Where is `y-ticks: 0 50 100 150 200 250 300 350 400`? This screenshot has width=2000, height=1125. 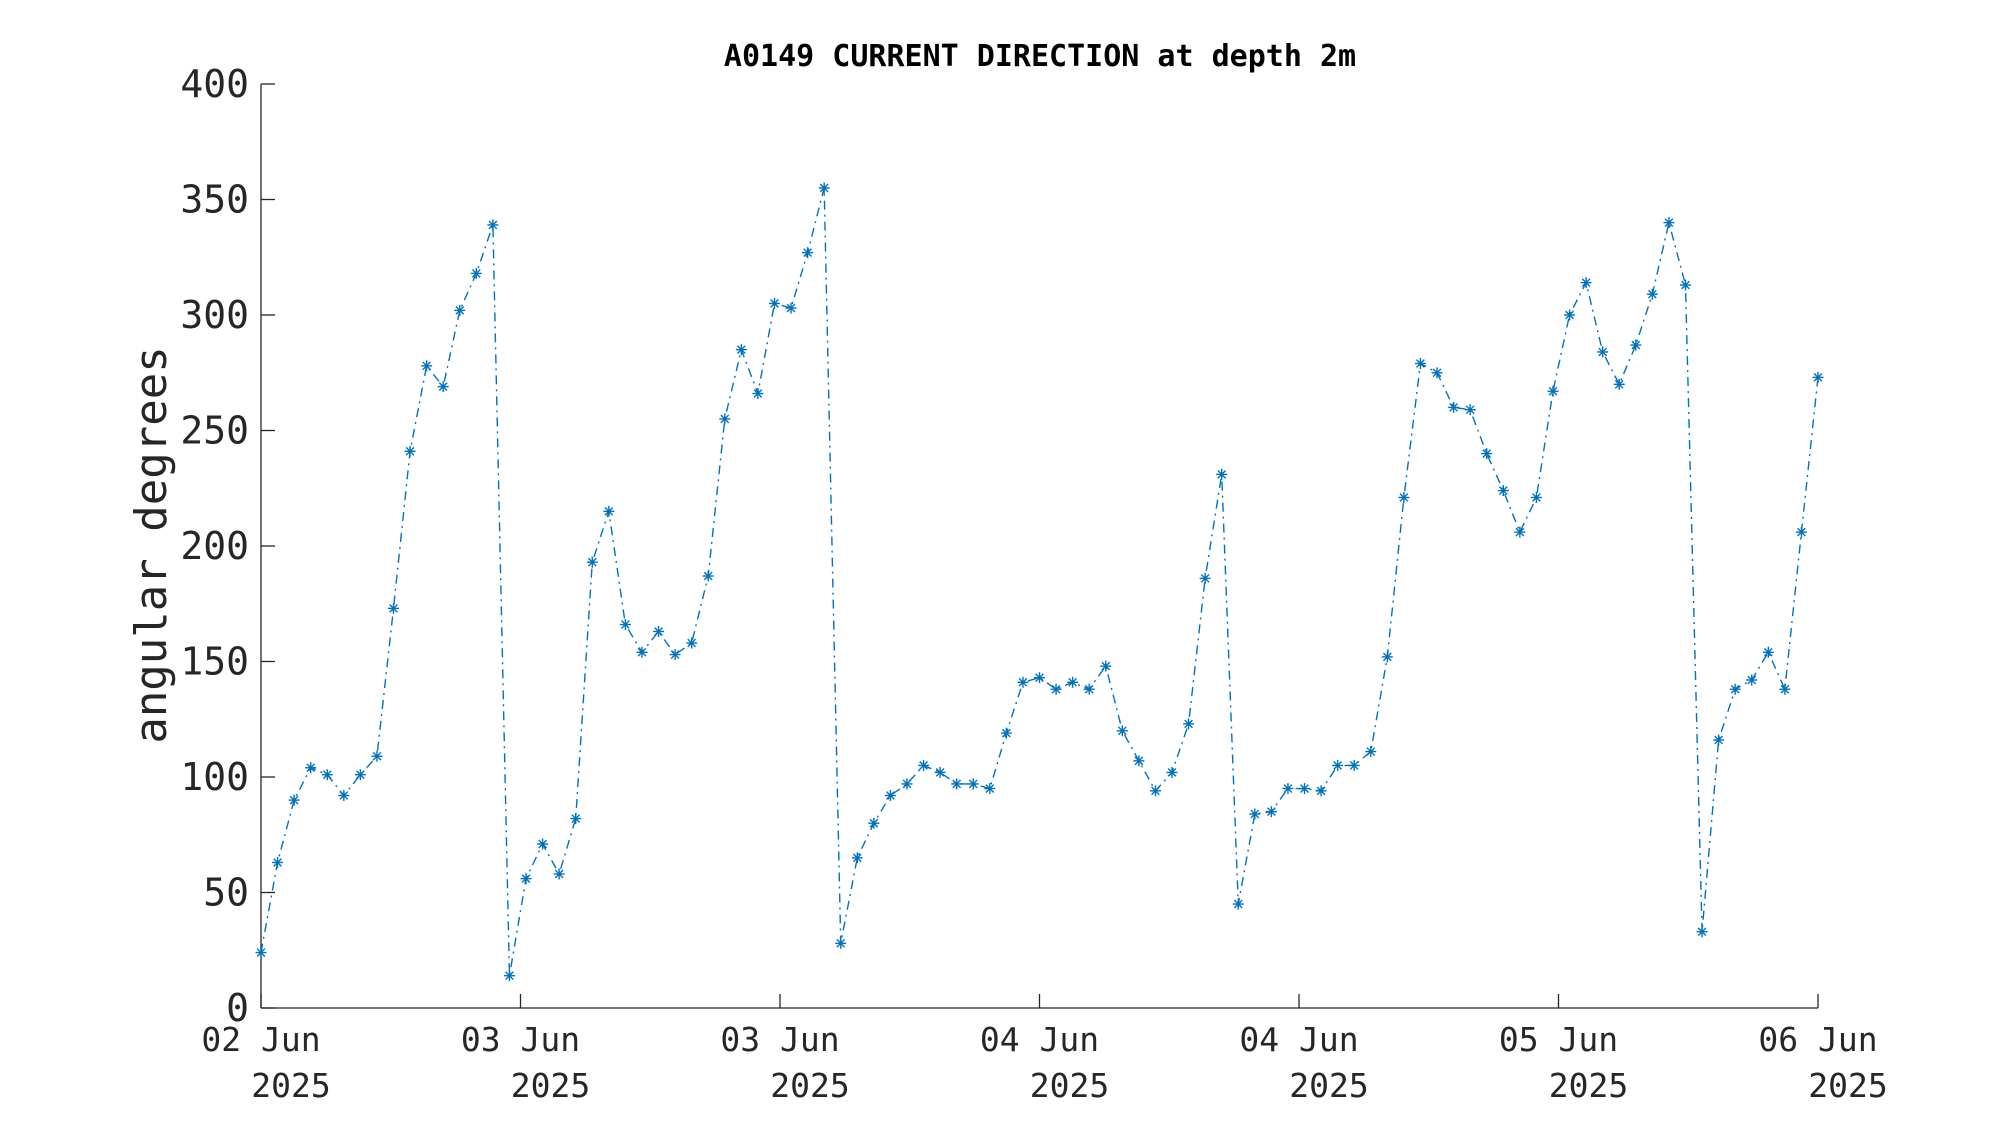 y-ticks: 0 50 100 150 200 250 300 350 400 is located at coordinates (227, 546).